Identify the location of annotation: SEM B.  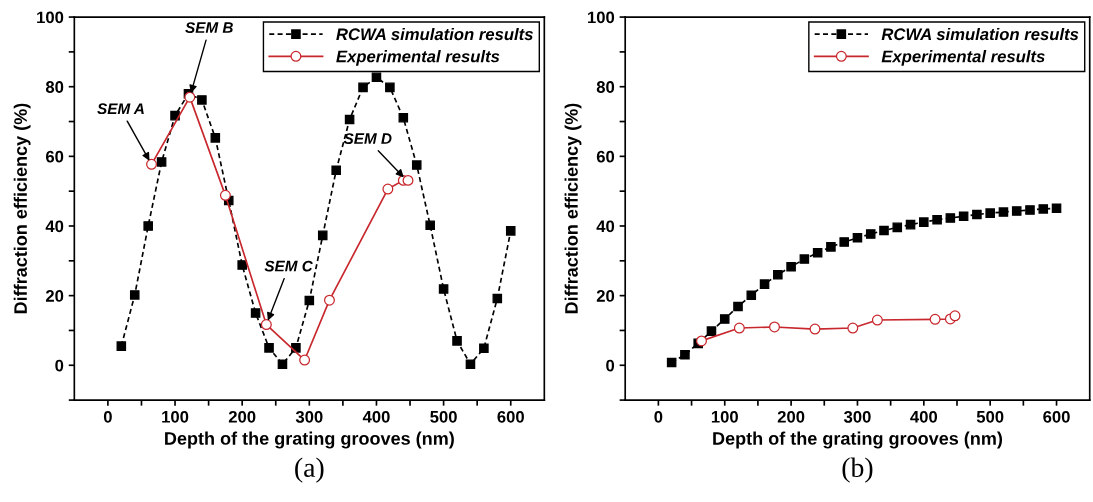
(209, 28).